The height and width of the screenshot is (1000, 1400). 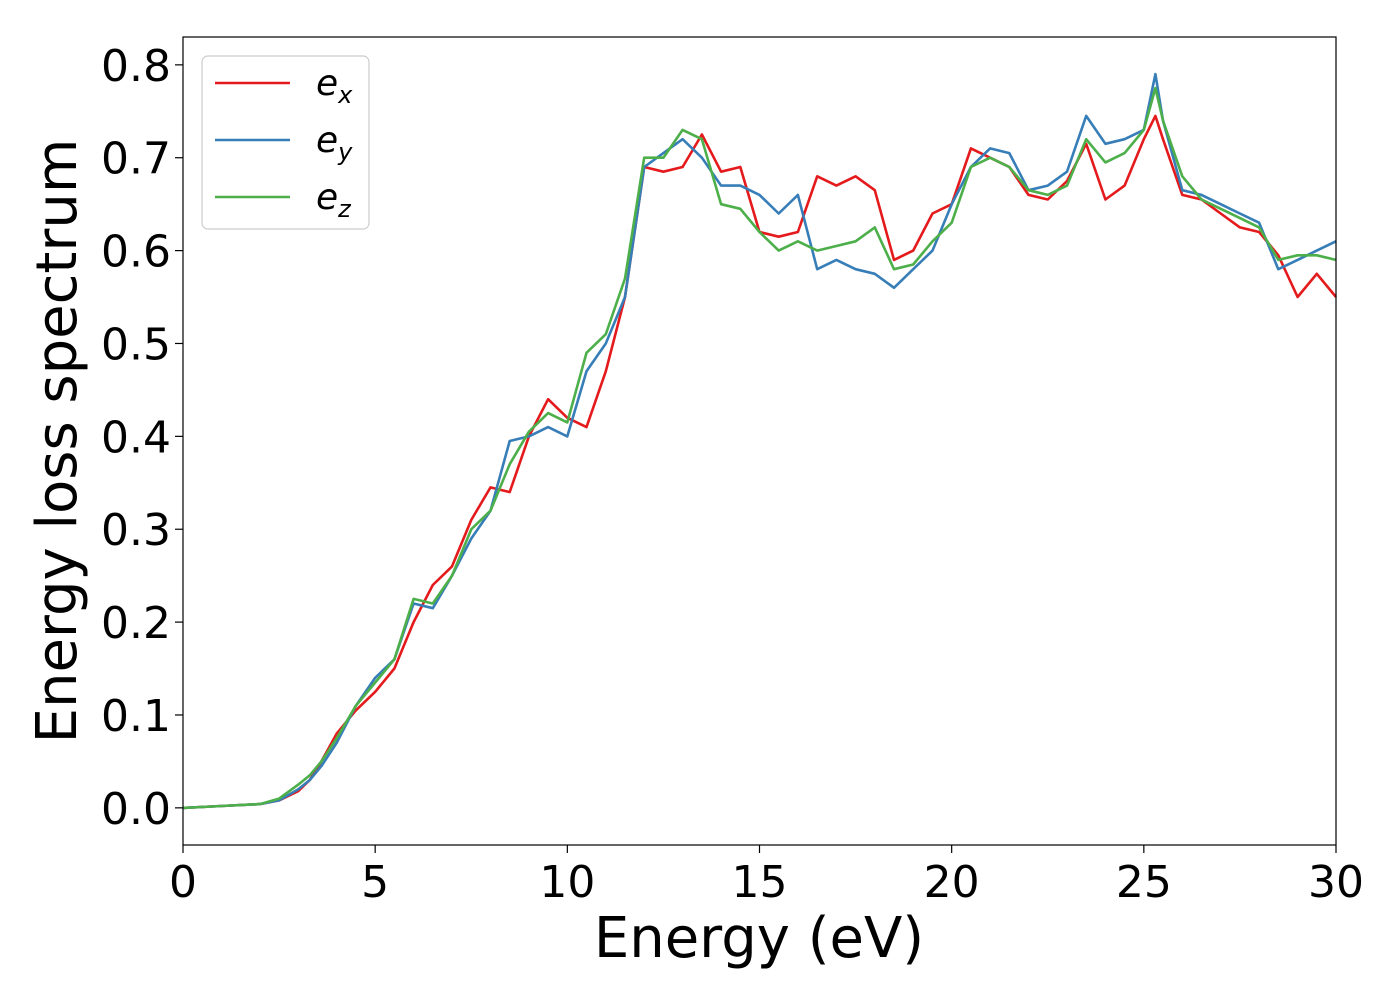 I want to click on legend: ex ey ez, so click(x=285, y=142).